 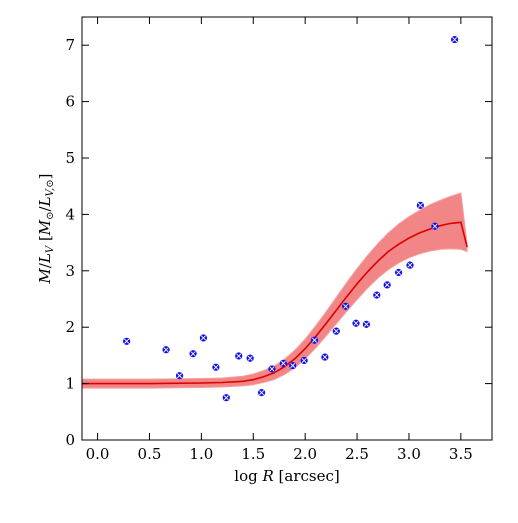 I want to click on y-tick-label: 6, so click(x=70, y=102).